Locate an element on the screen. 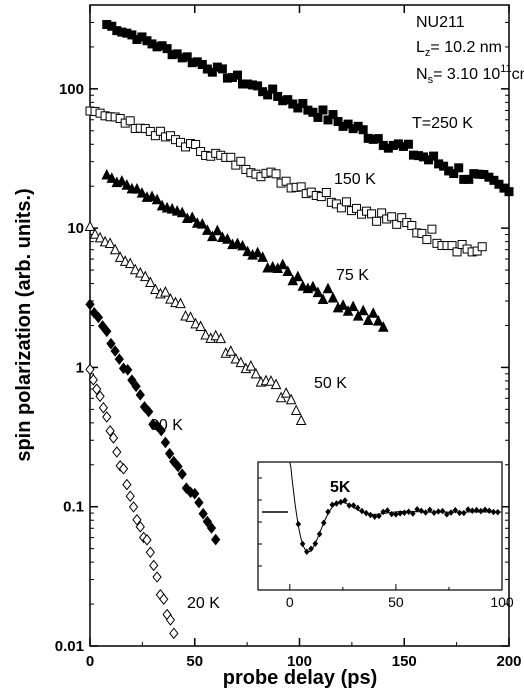 This screenshot has height=690, width=524. inset-tick-labels: 0 50 100 is located at coordinates (400, 602).